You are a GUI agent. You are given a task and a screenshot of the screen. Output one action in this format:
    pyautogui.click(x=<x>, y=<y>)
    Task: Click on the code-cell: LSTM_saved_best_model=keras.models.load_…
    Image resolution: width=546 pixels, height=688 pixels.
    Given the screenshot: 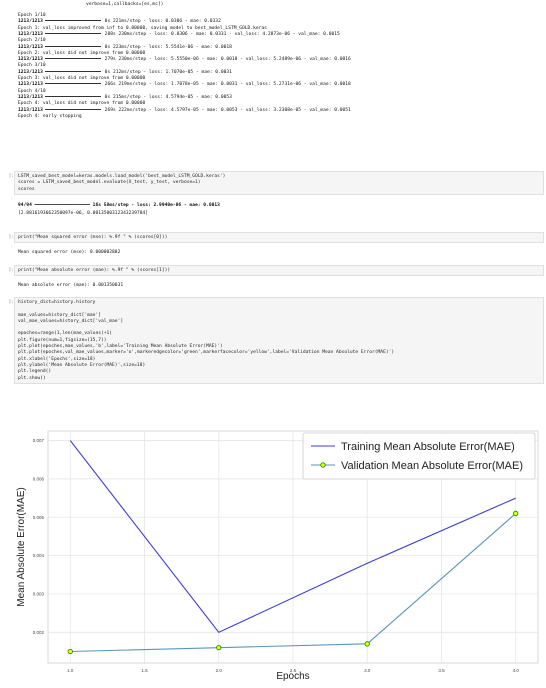 What is the action you would take?
    pyautogui.click(x=279, y=183)
    